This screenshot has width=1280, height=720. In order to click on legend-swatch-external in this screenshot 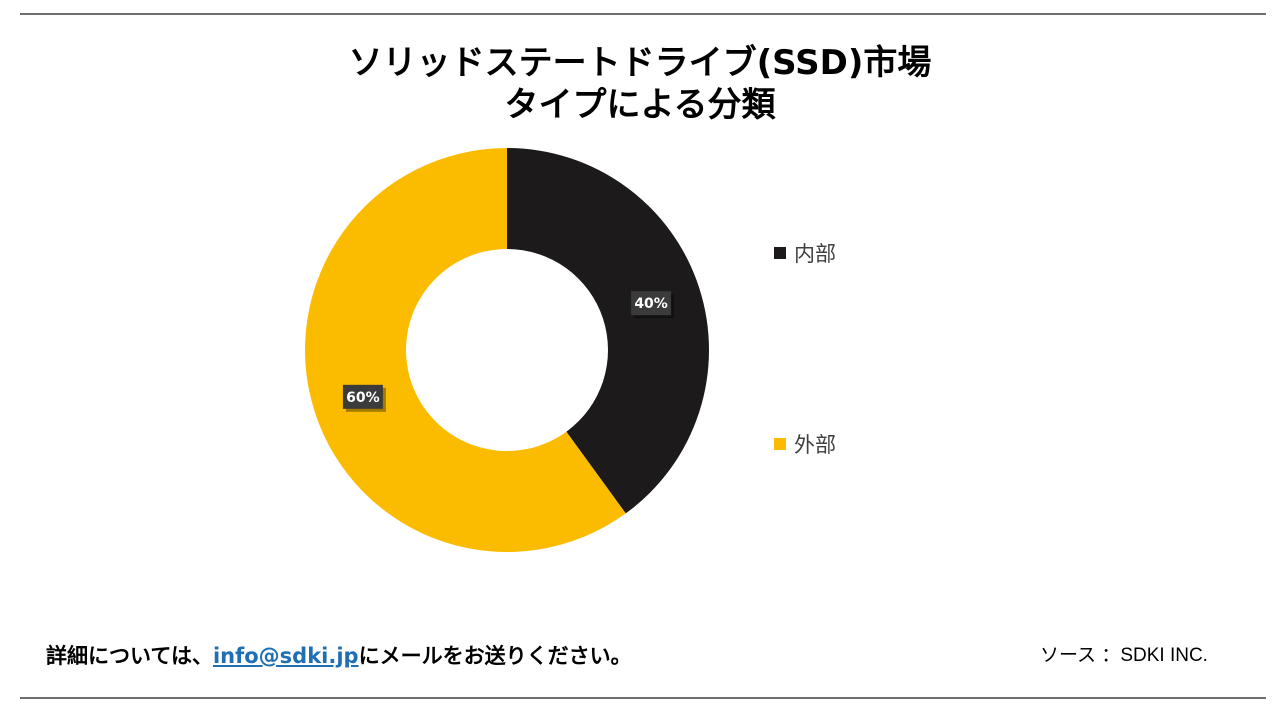, I will do `click(780, 444)`.